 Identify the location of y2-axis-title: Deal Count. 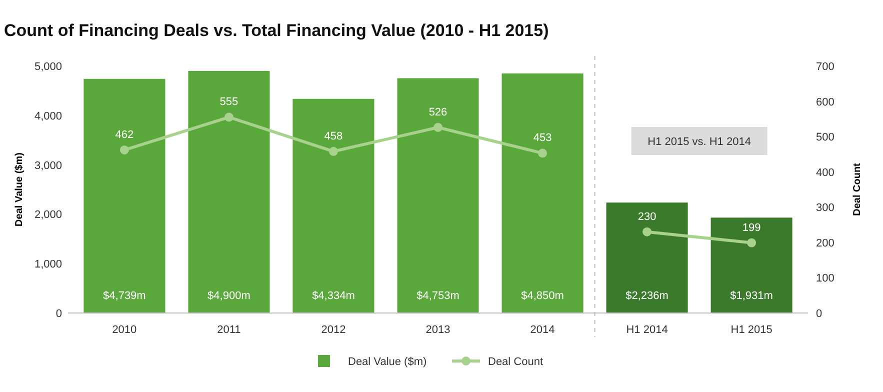
(857, 189).